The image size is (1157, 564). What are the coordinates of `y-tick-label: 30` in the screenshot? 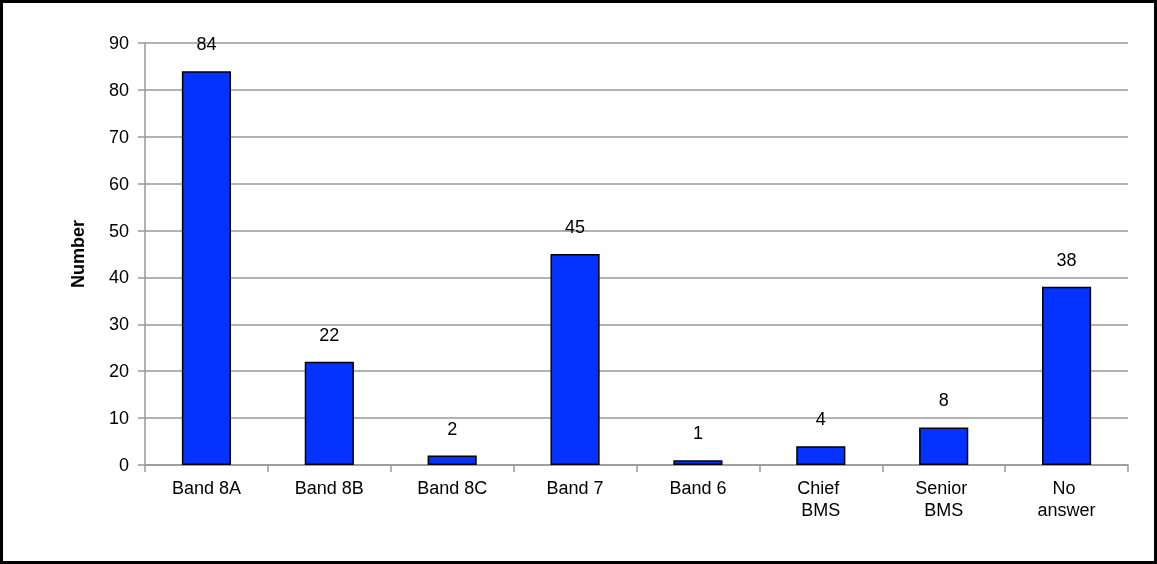 It's located at (118, 324).